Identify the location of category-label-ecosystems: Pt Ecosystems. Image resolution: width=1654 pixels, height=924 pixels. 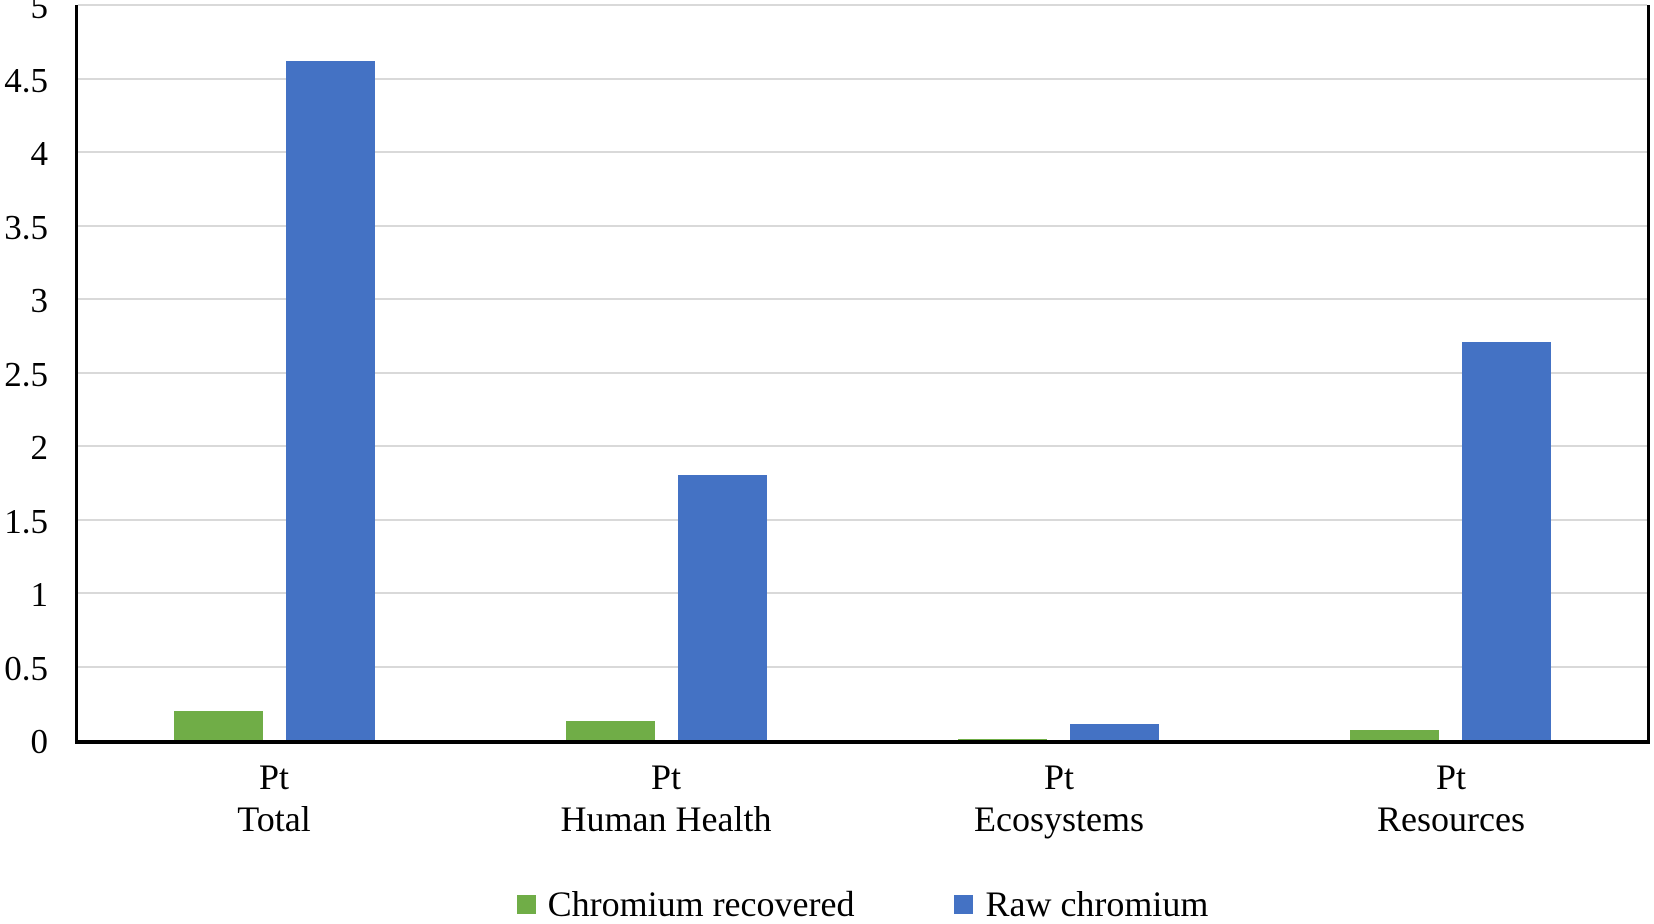
(1059, 798).